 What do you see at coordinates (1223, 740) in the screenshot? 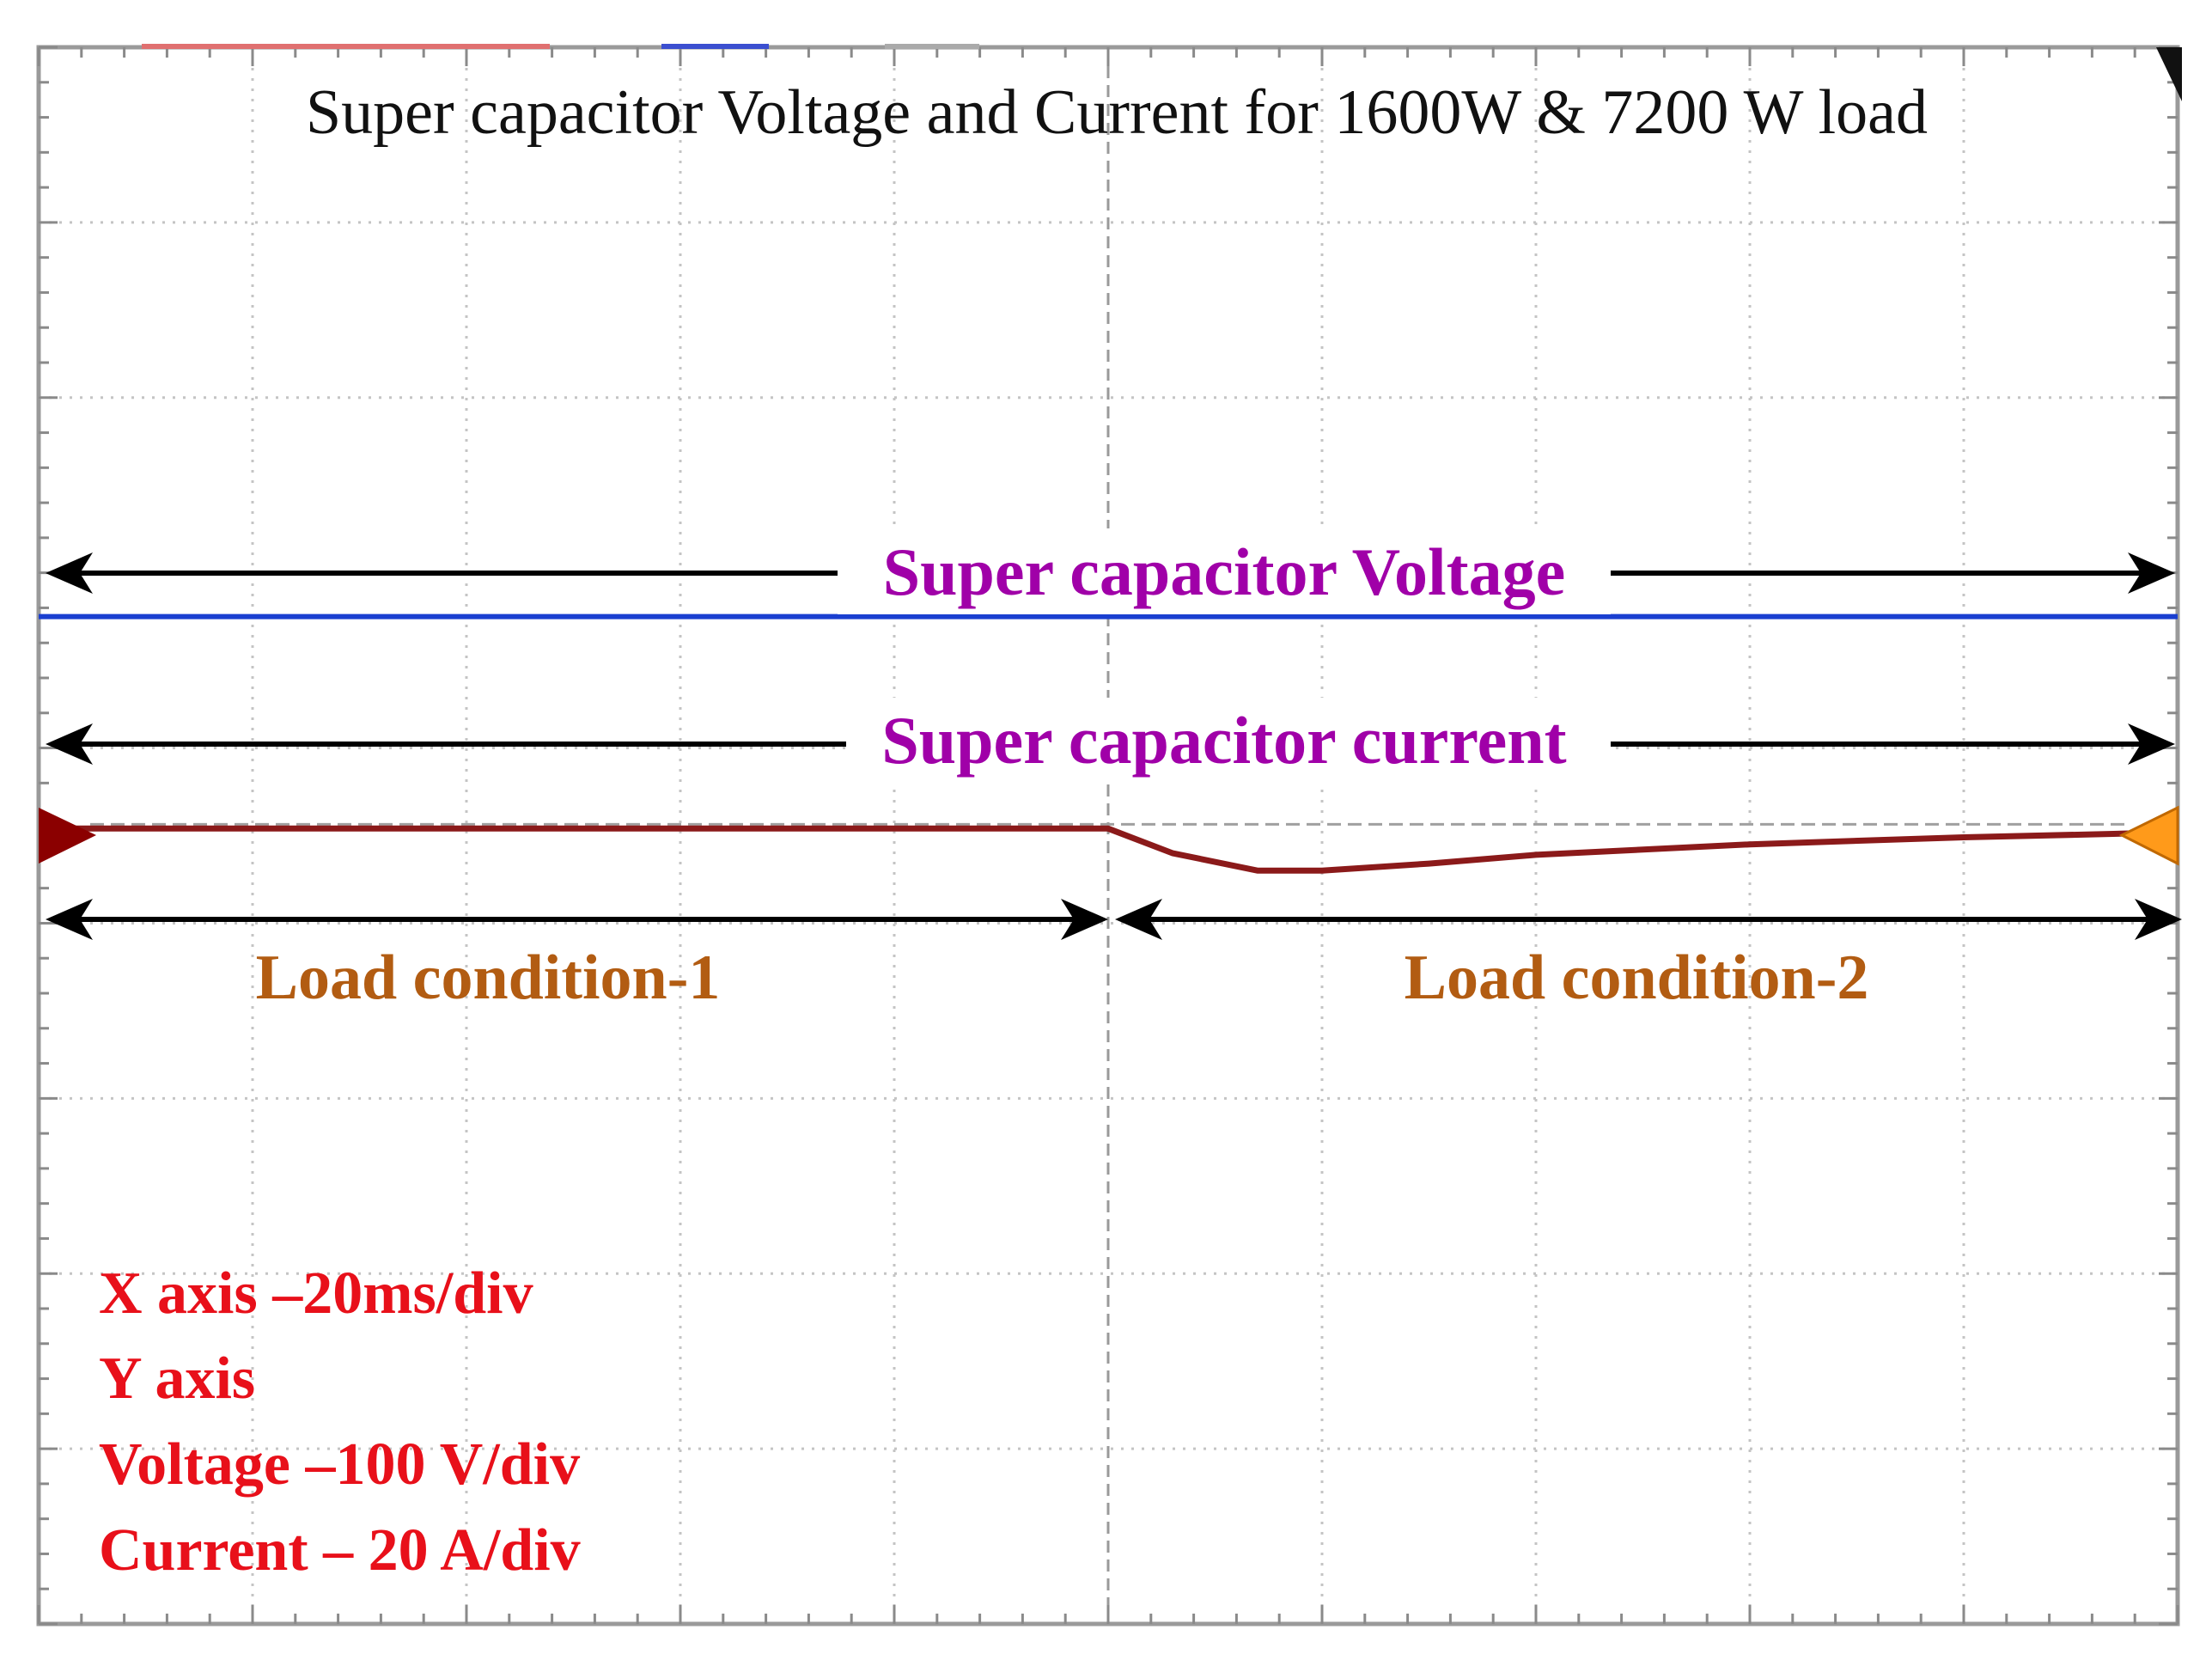
I see `current-label: Super capacitor current` at bounding box center [1223, 740].